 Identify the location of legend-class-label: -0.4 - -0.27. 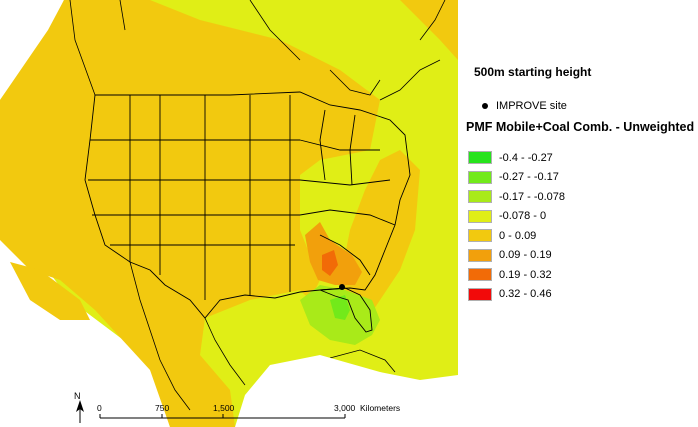
(526, 157).